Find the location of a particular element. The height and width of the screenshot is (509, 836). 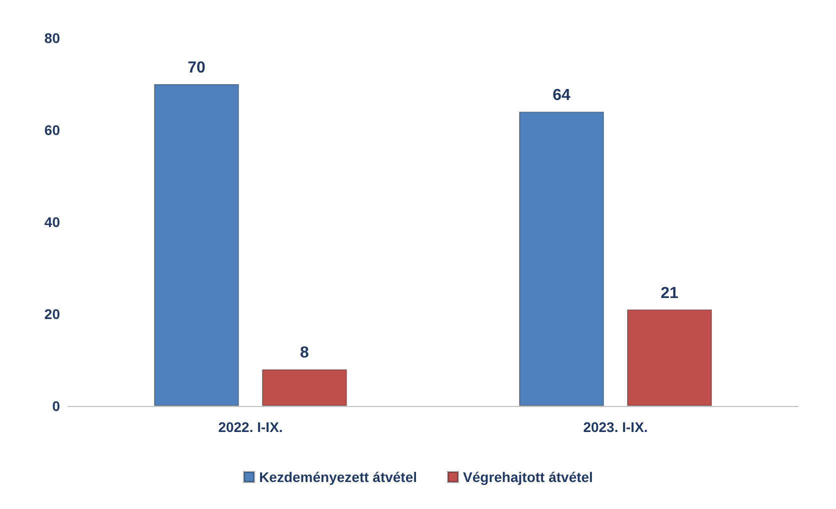

y-tick-label: 40 is located at coordinates (52, 222).